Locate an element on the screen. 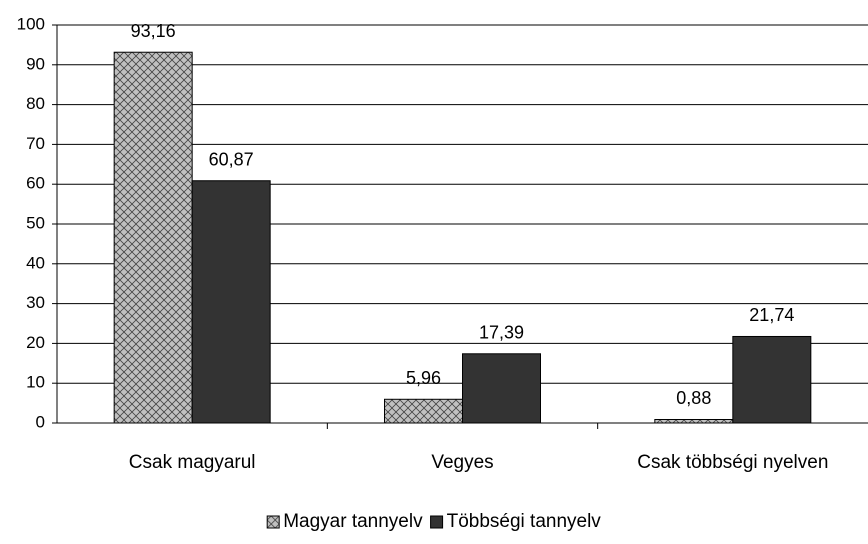 This screenshot has height=544, width=868. y-tick-label: 80 is located at coordinates (35, 103).